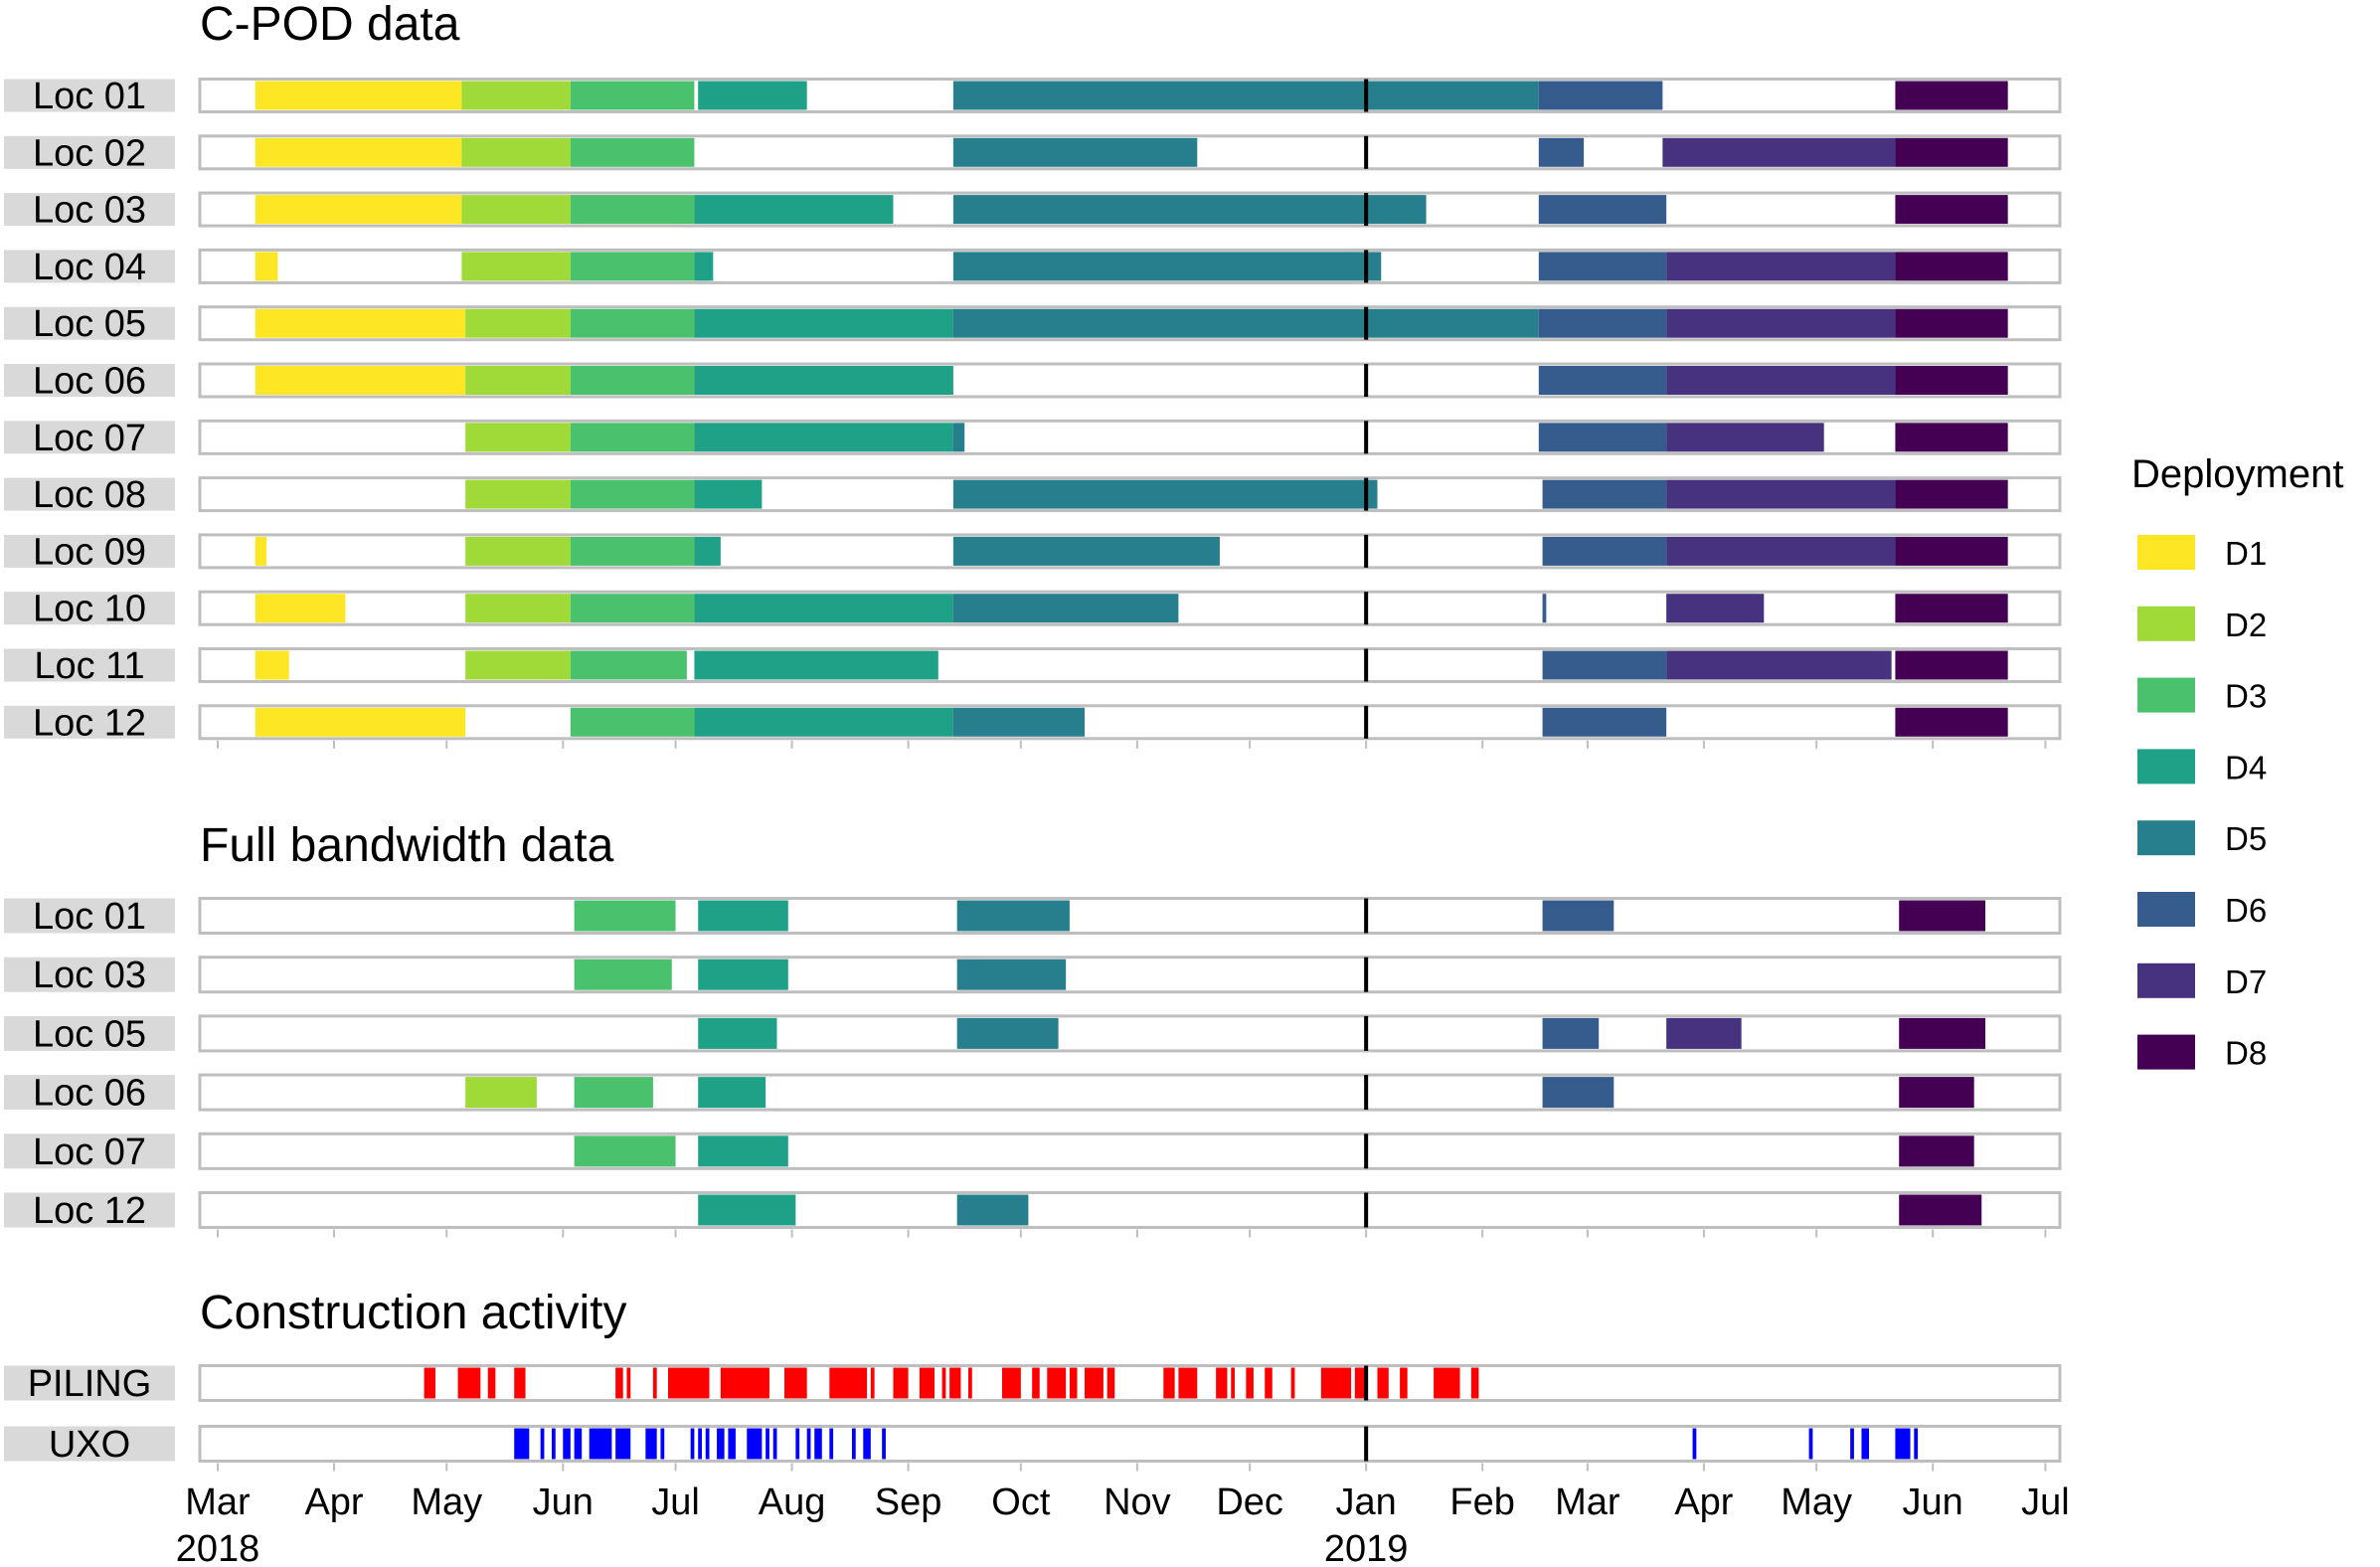 The width and height of the screenshot is (2380, 1567). I want to click on legend-key-d4, so click(2166, 766).